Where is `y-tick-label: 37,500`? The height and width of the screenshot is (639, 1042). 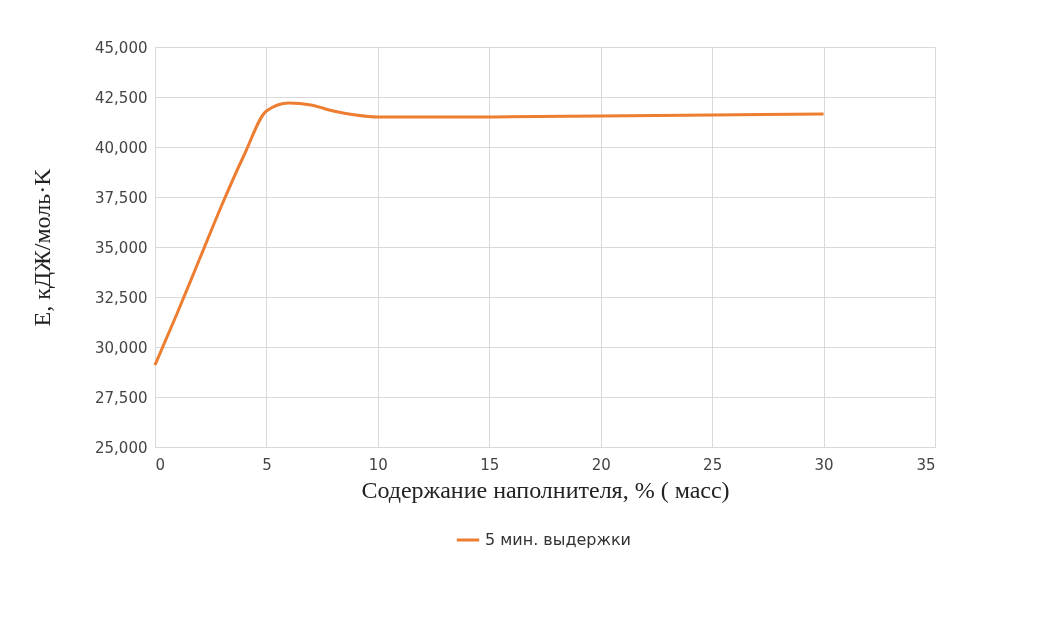 y-tick-label: 37,500 is located at coordinates (121, 197).